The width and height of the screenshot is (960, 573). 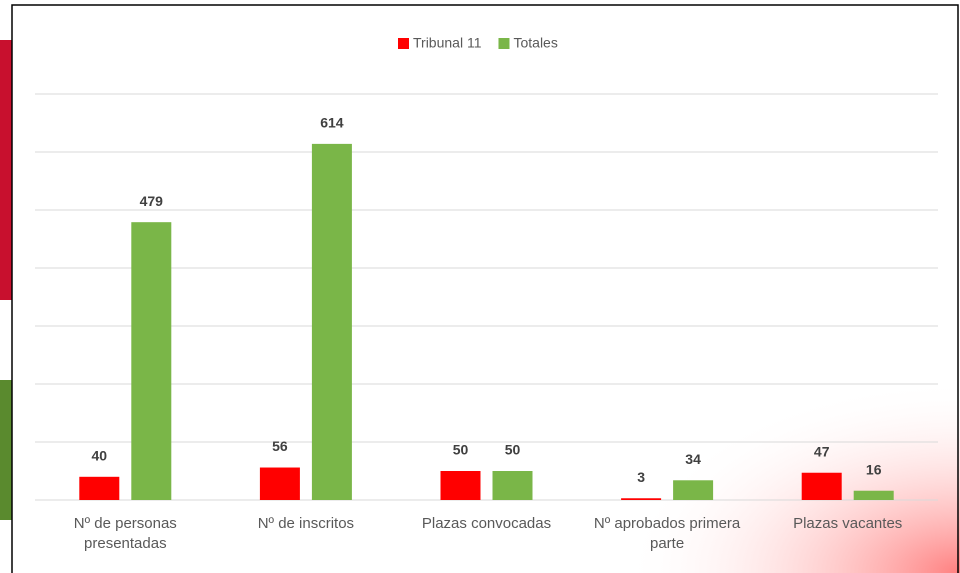 What do you see at coordinates (822, 451) in the screenshot?
I see `data-label: 47` at bounding box center [822, 451].